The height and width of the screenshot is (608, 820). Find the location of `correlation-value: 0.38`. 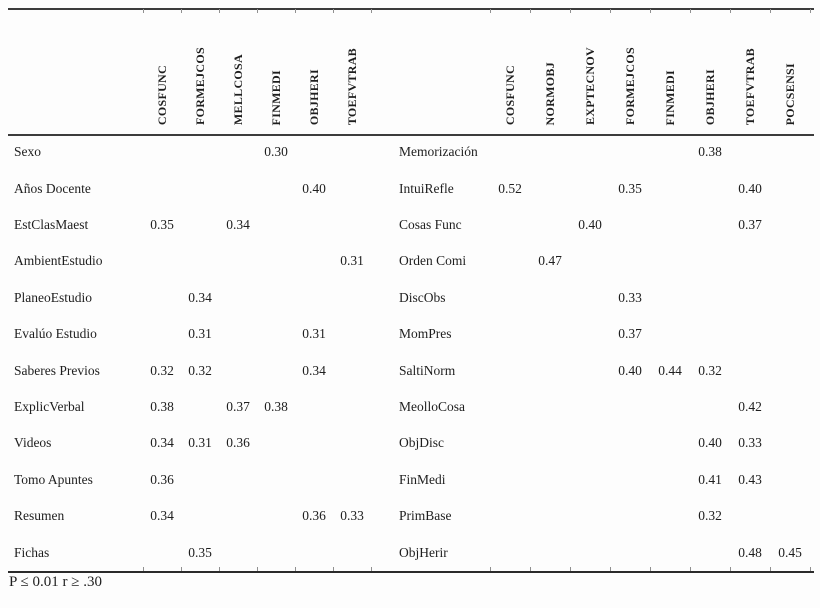

correlation-value: 0.38 is located at coordinates (710, 152).